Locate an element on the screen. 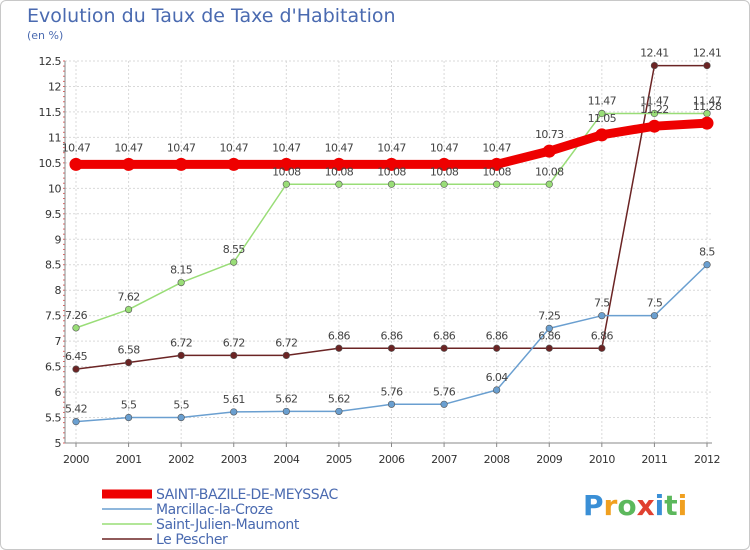 This screenshot has width=750, height=550. y-tick-label: 10 is located at coordinates (54, 188).